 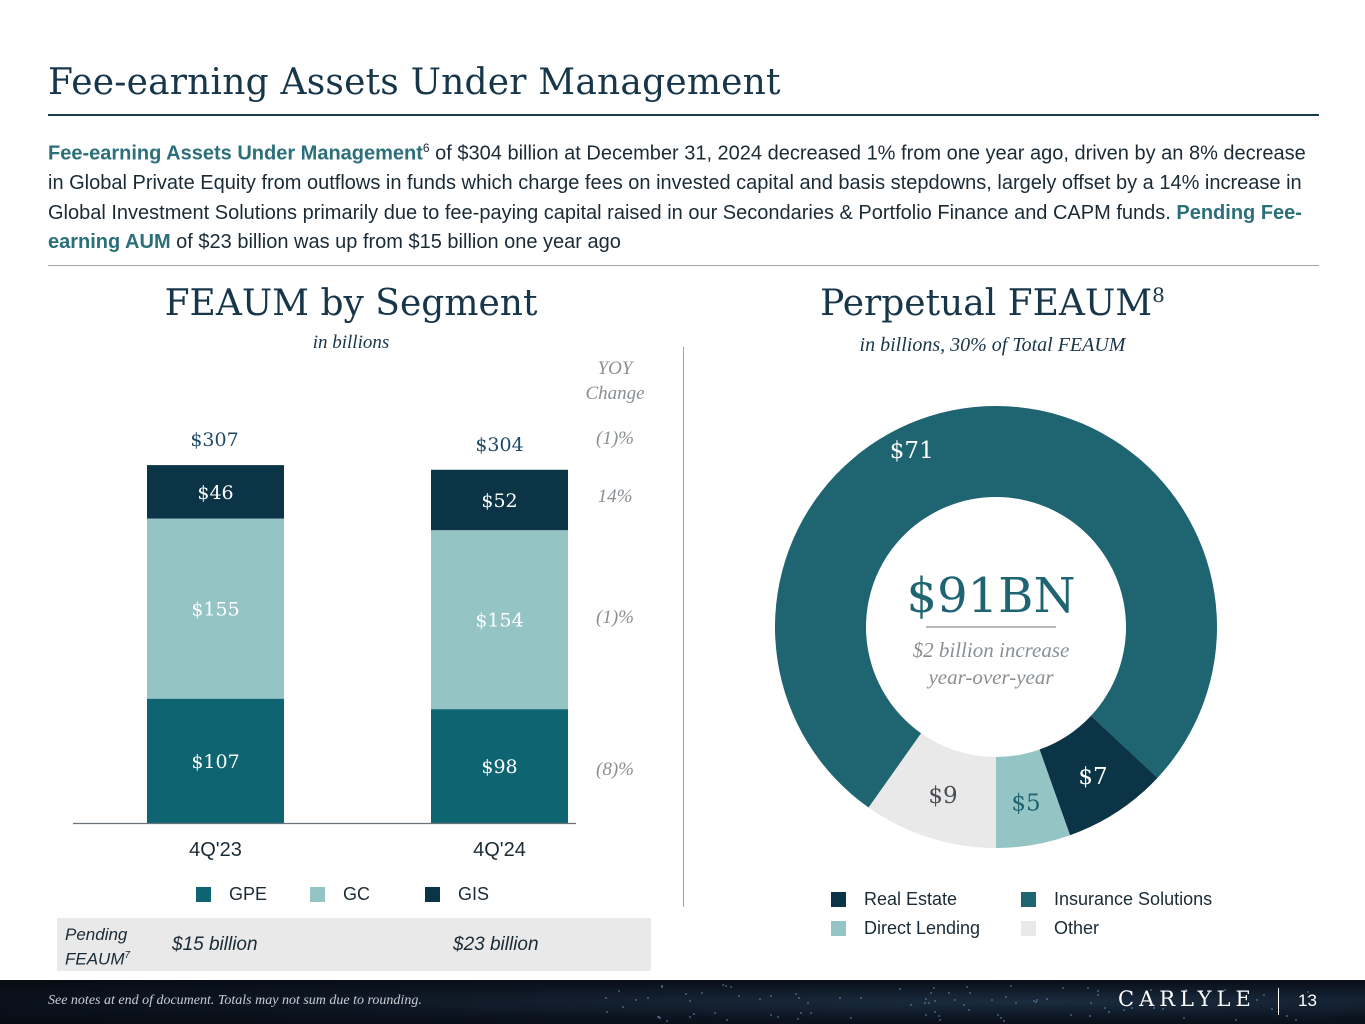 I want to click on bar-label-gc-1: $154, so click(x=499, y=621).